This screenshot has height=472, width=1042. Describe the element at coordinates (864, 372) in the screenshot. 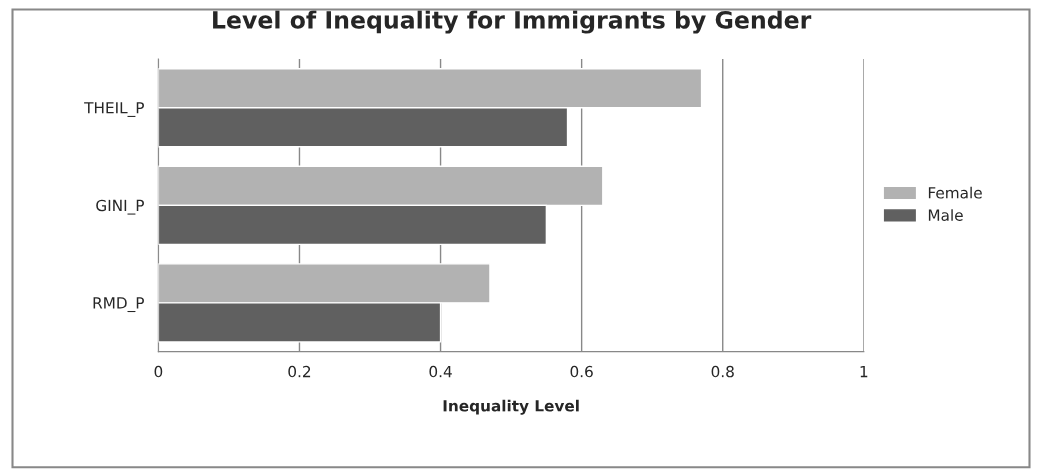

I see `x-tick-label: 1` at that location.